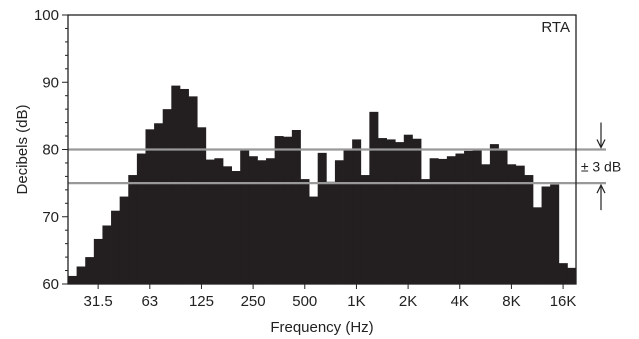 The width and height of the screenshot is (639, 339). What do you see at coordinates (460, 301) in the screenshot?
I see `x-tick-label: 4K` at bounding box center [460, 301].